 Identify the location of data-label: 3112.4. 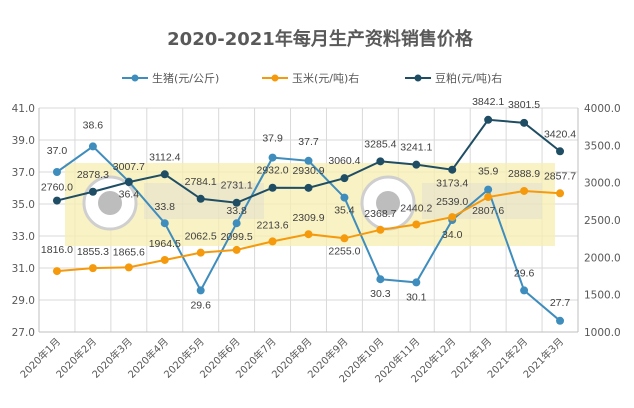
(164, 157).